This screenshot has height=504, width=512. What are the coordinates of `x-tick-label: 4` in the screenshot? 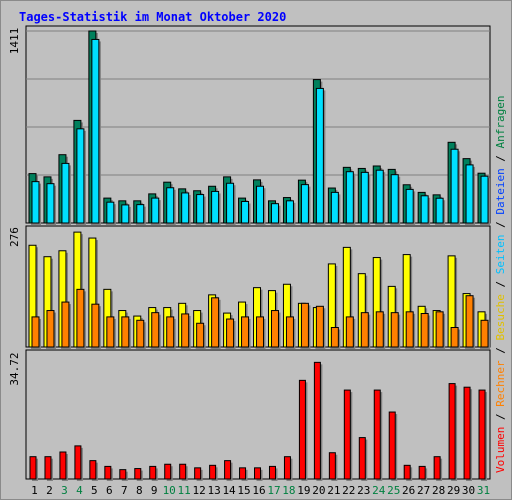 It's located at (79, 490).